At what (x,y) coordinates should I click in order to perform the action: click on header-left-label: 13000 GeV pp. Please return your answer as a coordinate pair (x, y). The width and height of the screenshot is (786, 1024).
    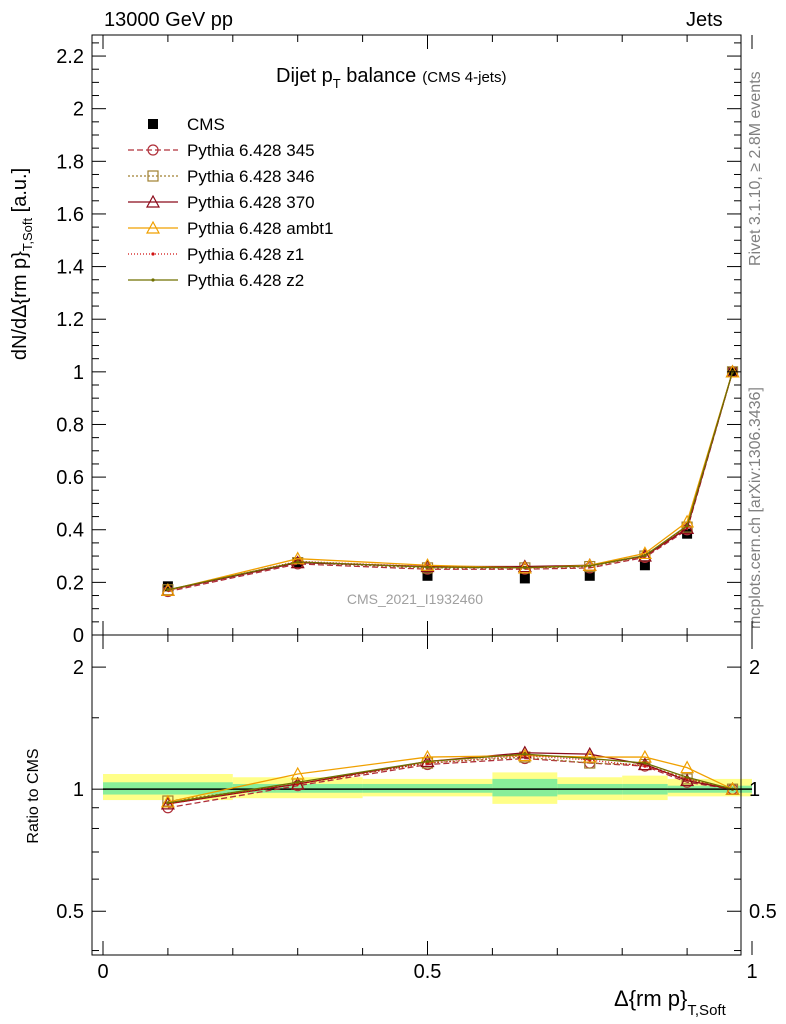
    Looking at the image, I should click on (168, 20).